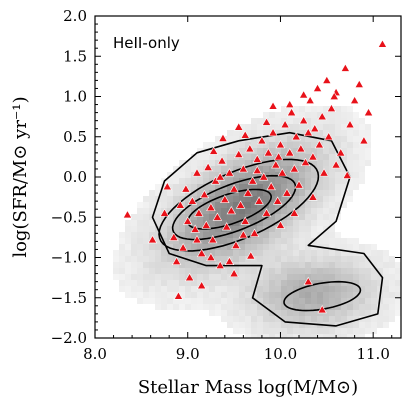 The image size is (407, 407). What do you see at coordinates (69, 217) in the screenshot?
I see `y-tick-label: −0.5` at bounding box center [69, 217].